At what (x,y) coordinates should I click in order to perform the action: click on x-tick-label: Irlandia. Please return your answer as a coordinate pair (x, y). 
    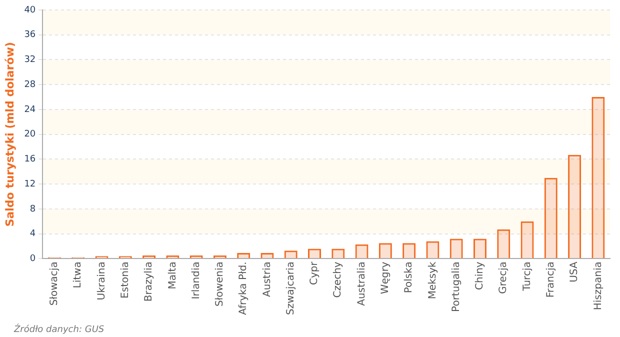
    Looking at the image, I should click on (196, 281).